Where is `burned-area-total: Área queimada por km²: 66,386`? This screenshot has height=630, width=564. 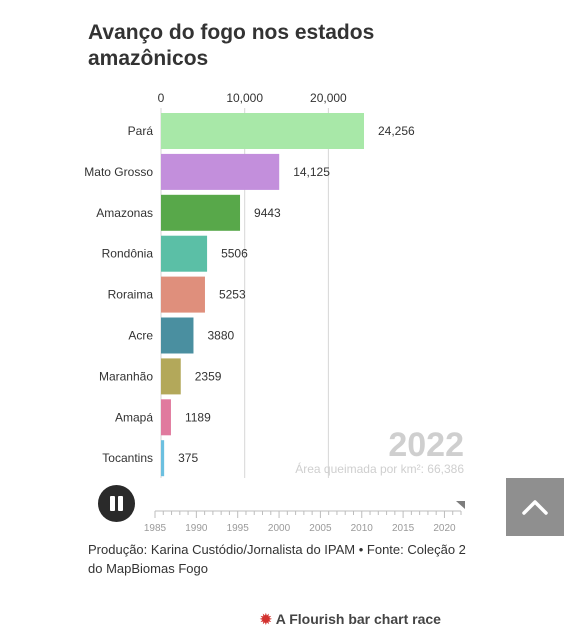
burned-area-total: Área queimada por km²: 66,386 is located at coordinates (379, 469).